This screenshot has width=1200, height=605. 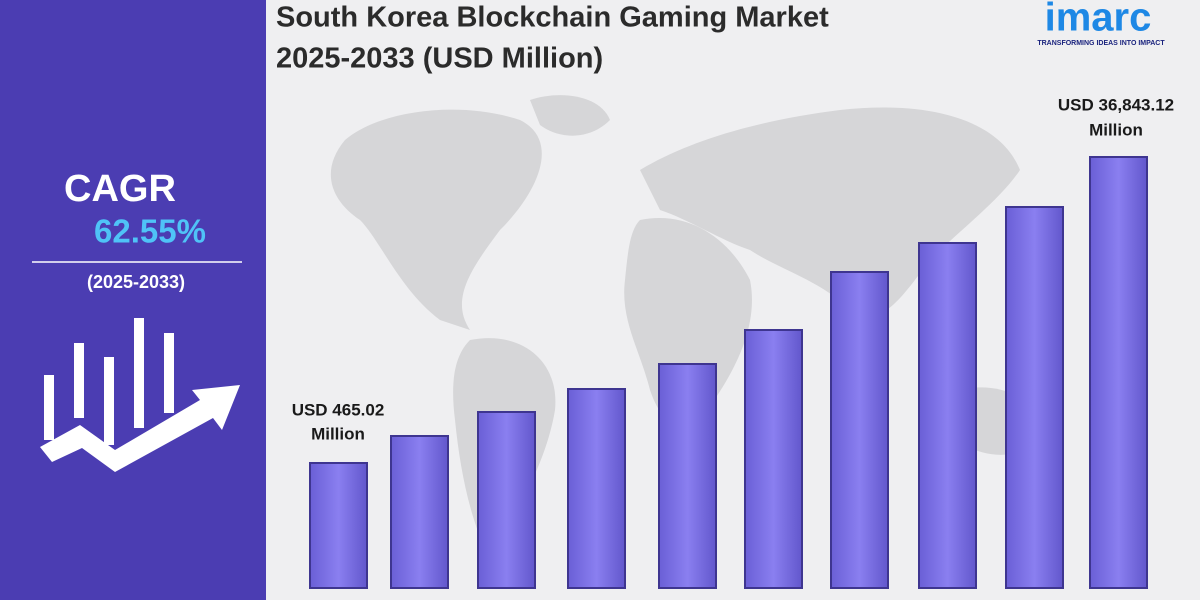 I want to click on growth-icon, so click(x=140, y=395).